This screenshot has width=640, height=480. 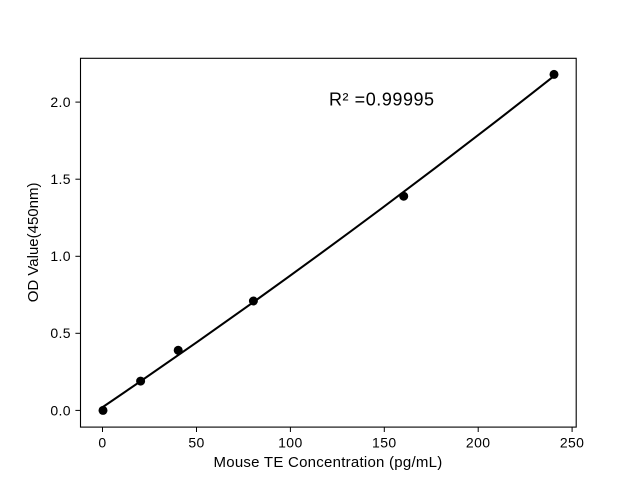 What do you see at coordinates (60, 410) in the screenshot?
I see `svg-text: 0.0` at bounding box center [60, 410].